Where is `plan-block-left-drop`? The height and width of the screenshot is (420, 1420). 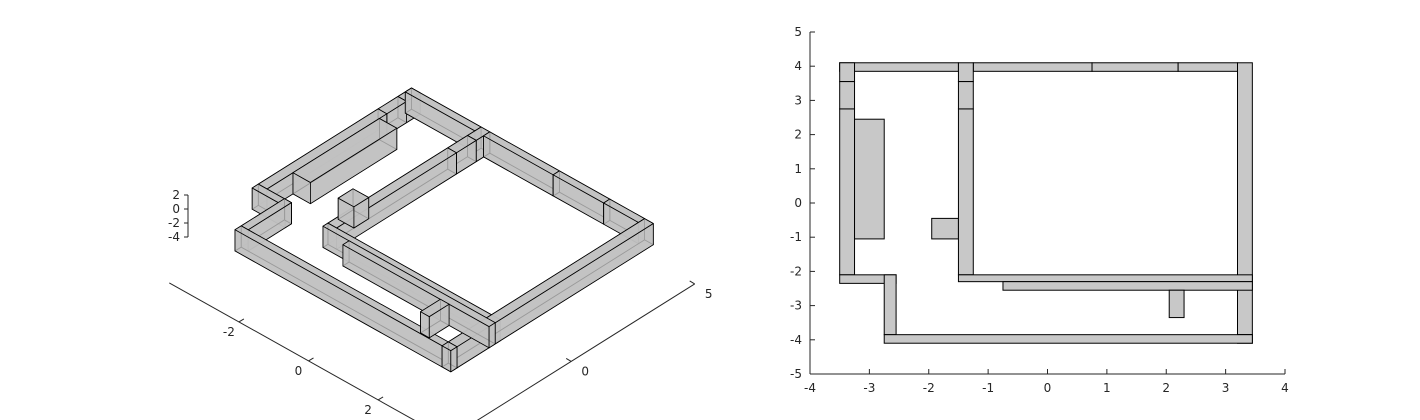
plan-block-left-drop is located at coordinates (890, 305).